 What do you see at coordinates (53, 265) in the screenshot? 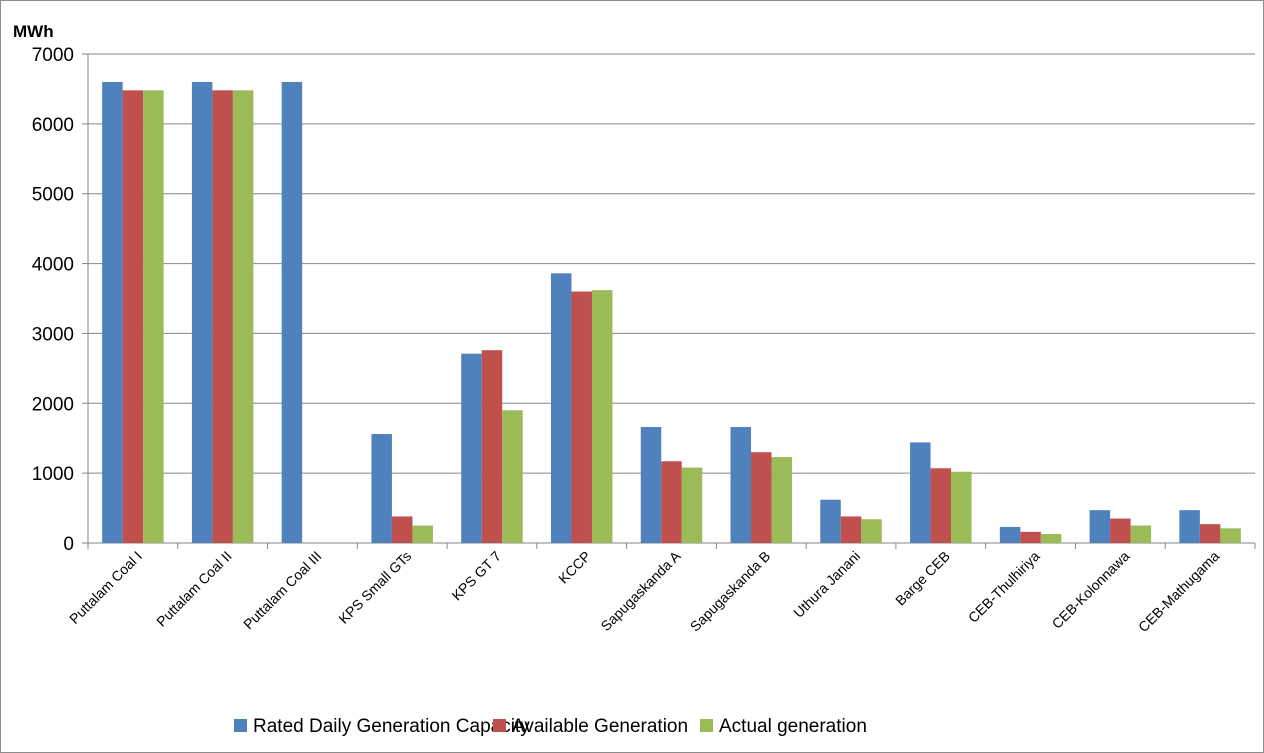
I see `y-tick-label: 4000` at bounding box center [53, 265].